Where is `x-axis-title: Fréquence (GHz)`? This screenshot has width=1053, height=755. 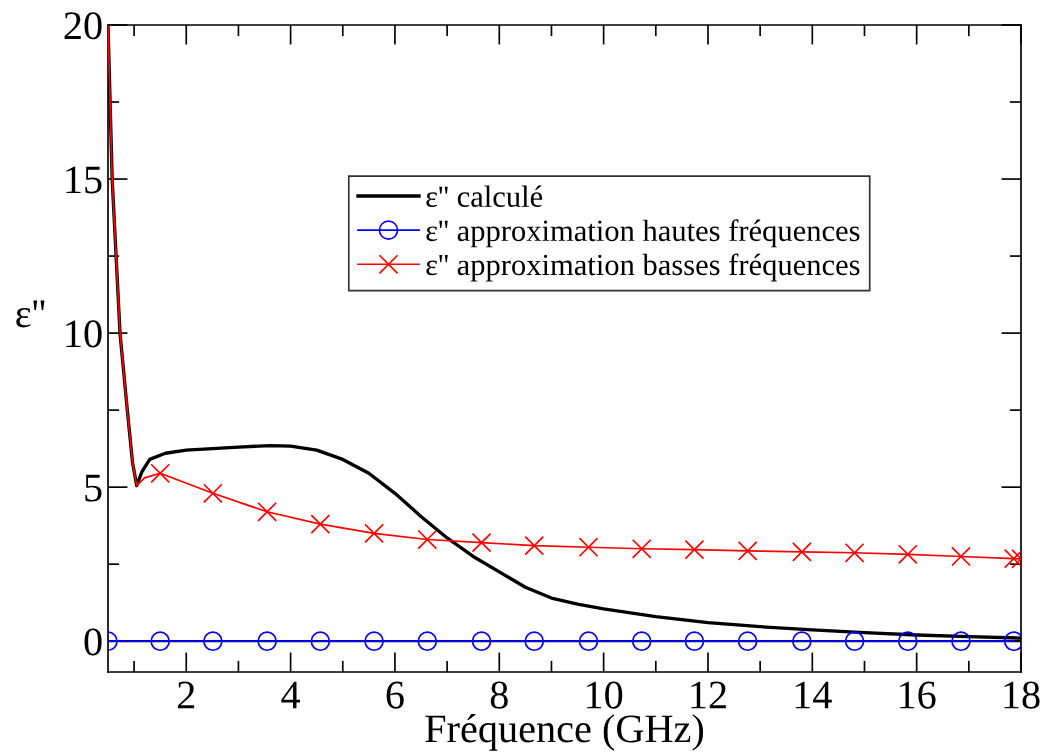
x-axis-title: Fréquence (GHz) is located at coordinates (564, 732).